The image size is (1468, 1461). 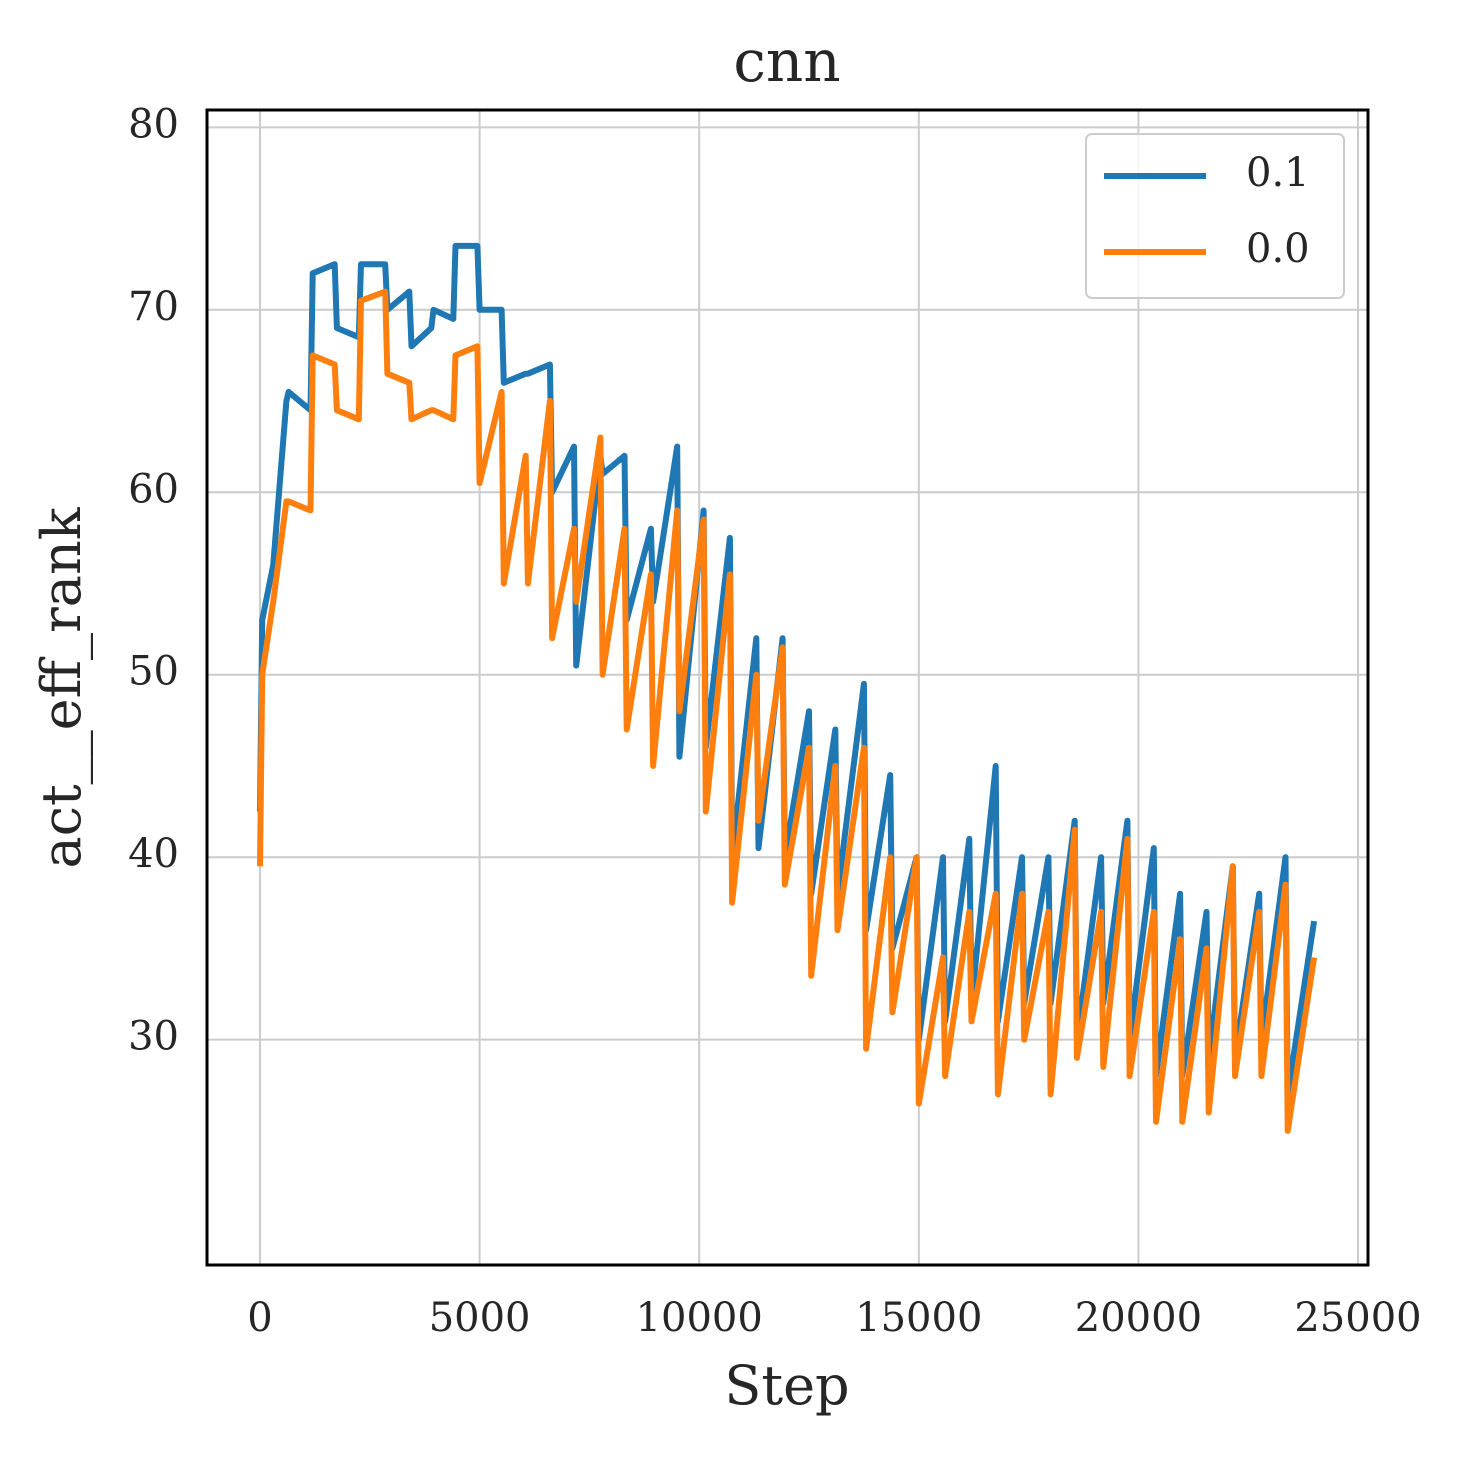 I want to click on legend-label: 0.0, so click(x=1278, y=249).